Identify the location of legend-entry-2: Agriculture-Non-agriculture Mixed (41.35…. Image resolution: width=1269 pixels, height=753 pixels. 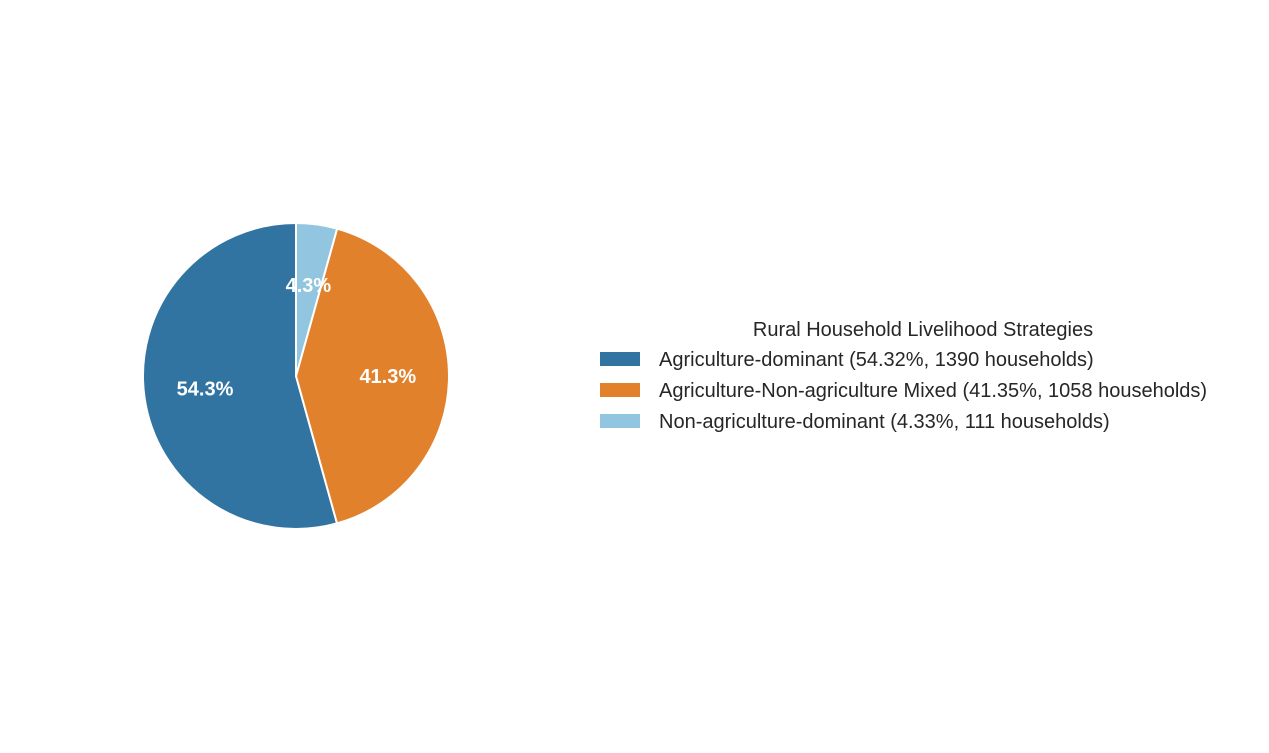
(933, 391).